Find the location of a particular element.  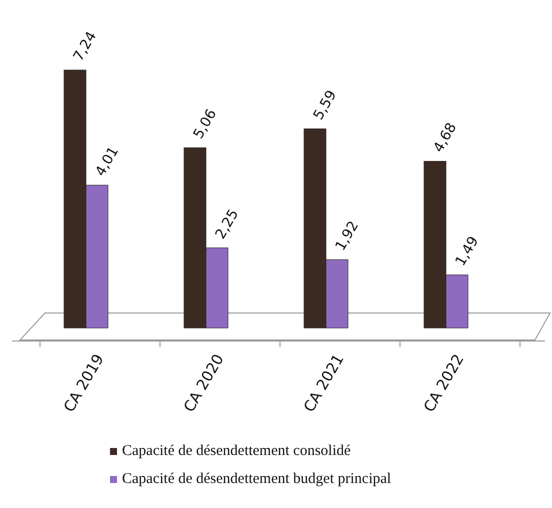

legend-label: Capacité de désendettement consolidé is located at coordinates (237, 451).